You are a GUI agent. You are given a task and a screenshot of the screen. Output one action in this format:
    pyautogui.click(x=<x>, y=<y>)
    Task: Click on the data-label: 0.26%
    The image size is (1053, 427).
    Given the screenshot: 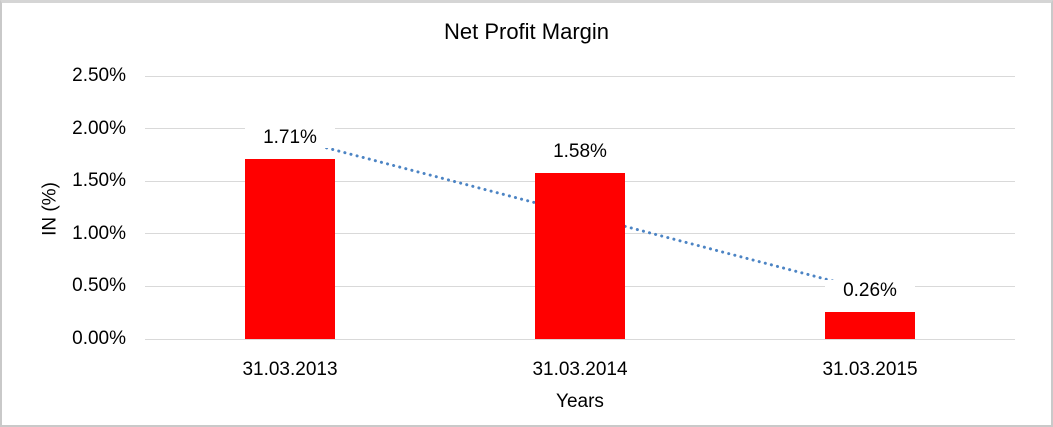 What is the action you would take?
    pyautogui.click(x=870, y=290)
    